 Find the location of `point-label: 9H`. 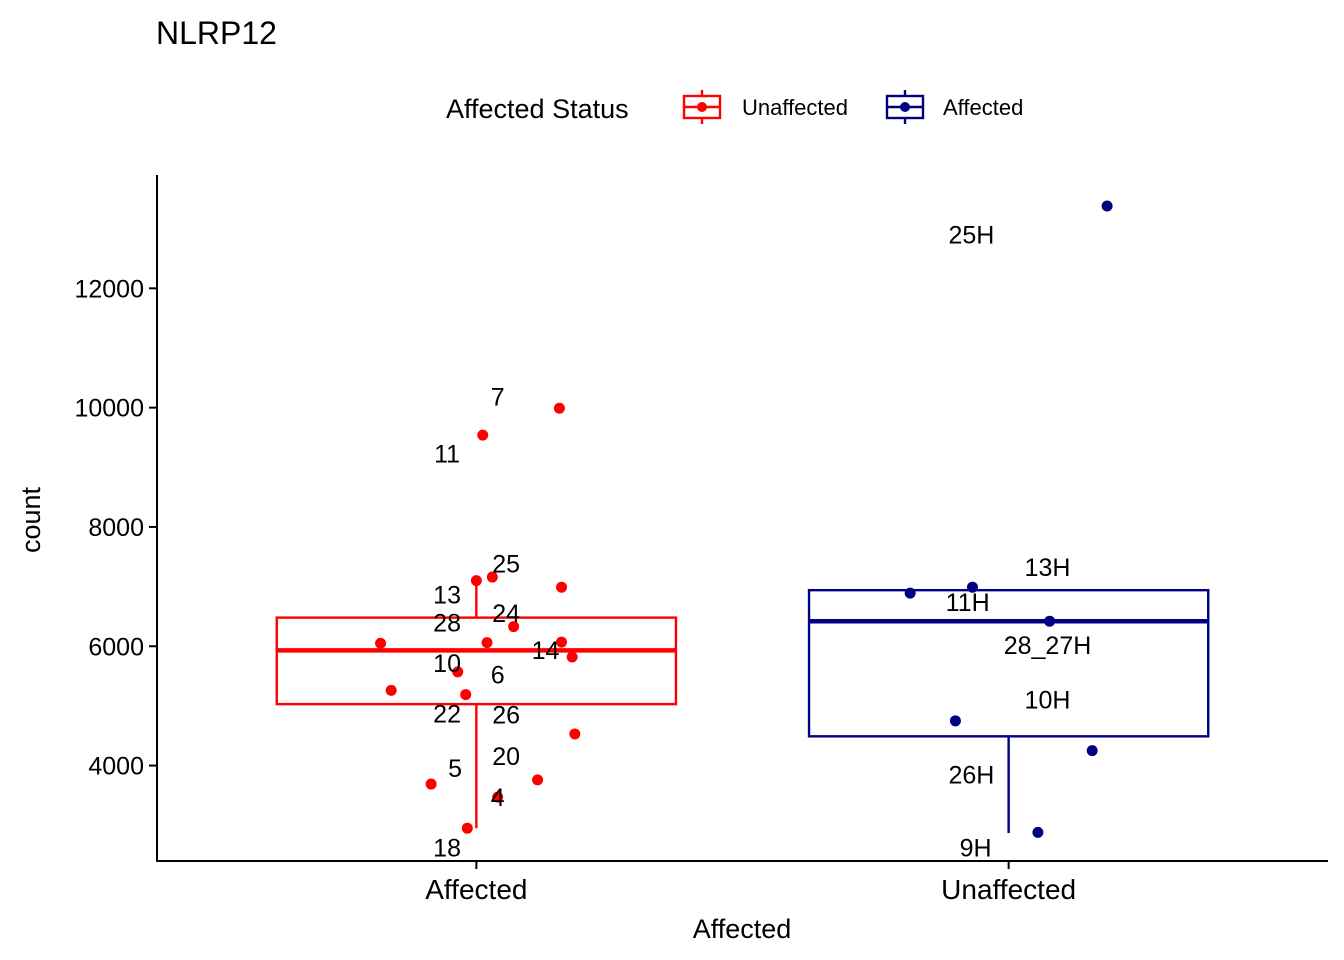

point-label: 9H is located at coordinates (976, 848).